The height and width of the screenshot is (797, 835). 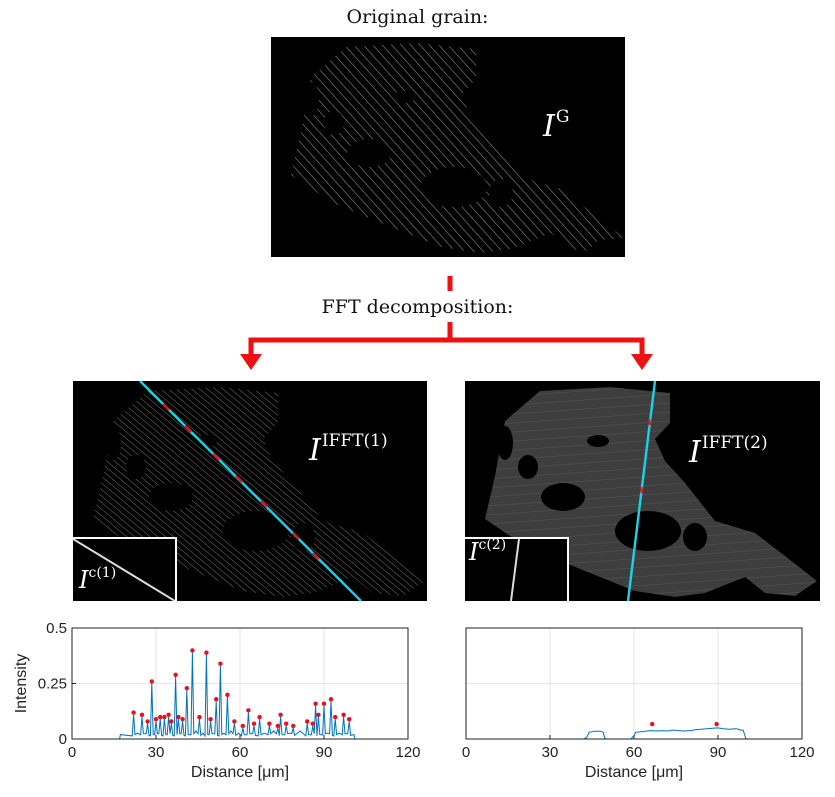 I want to click on c1-inset: Ic(1), so click(x=125, y=569).